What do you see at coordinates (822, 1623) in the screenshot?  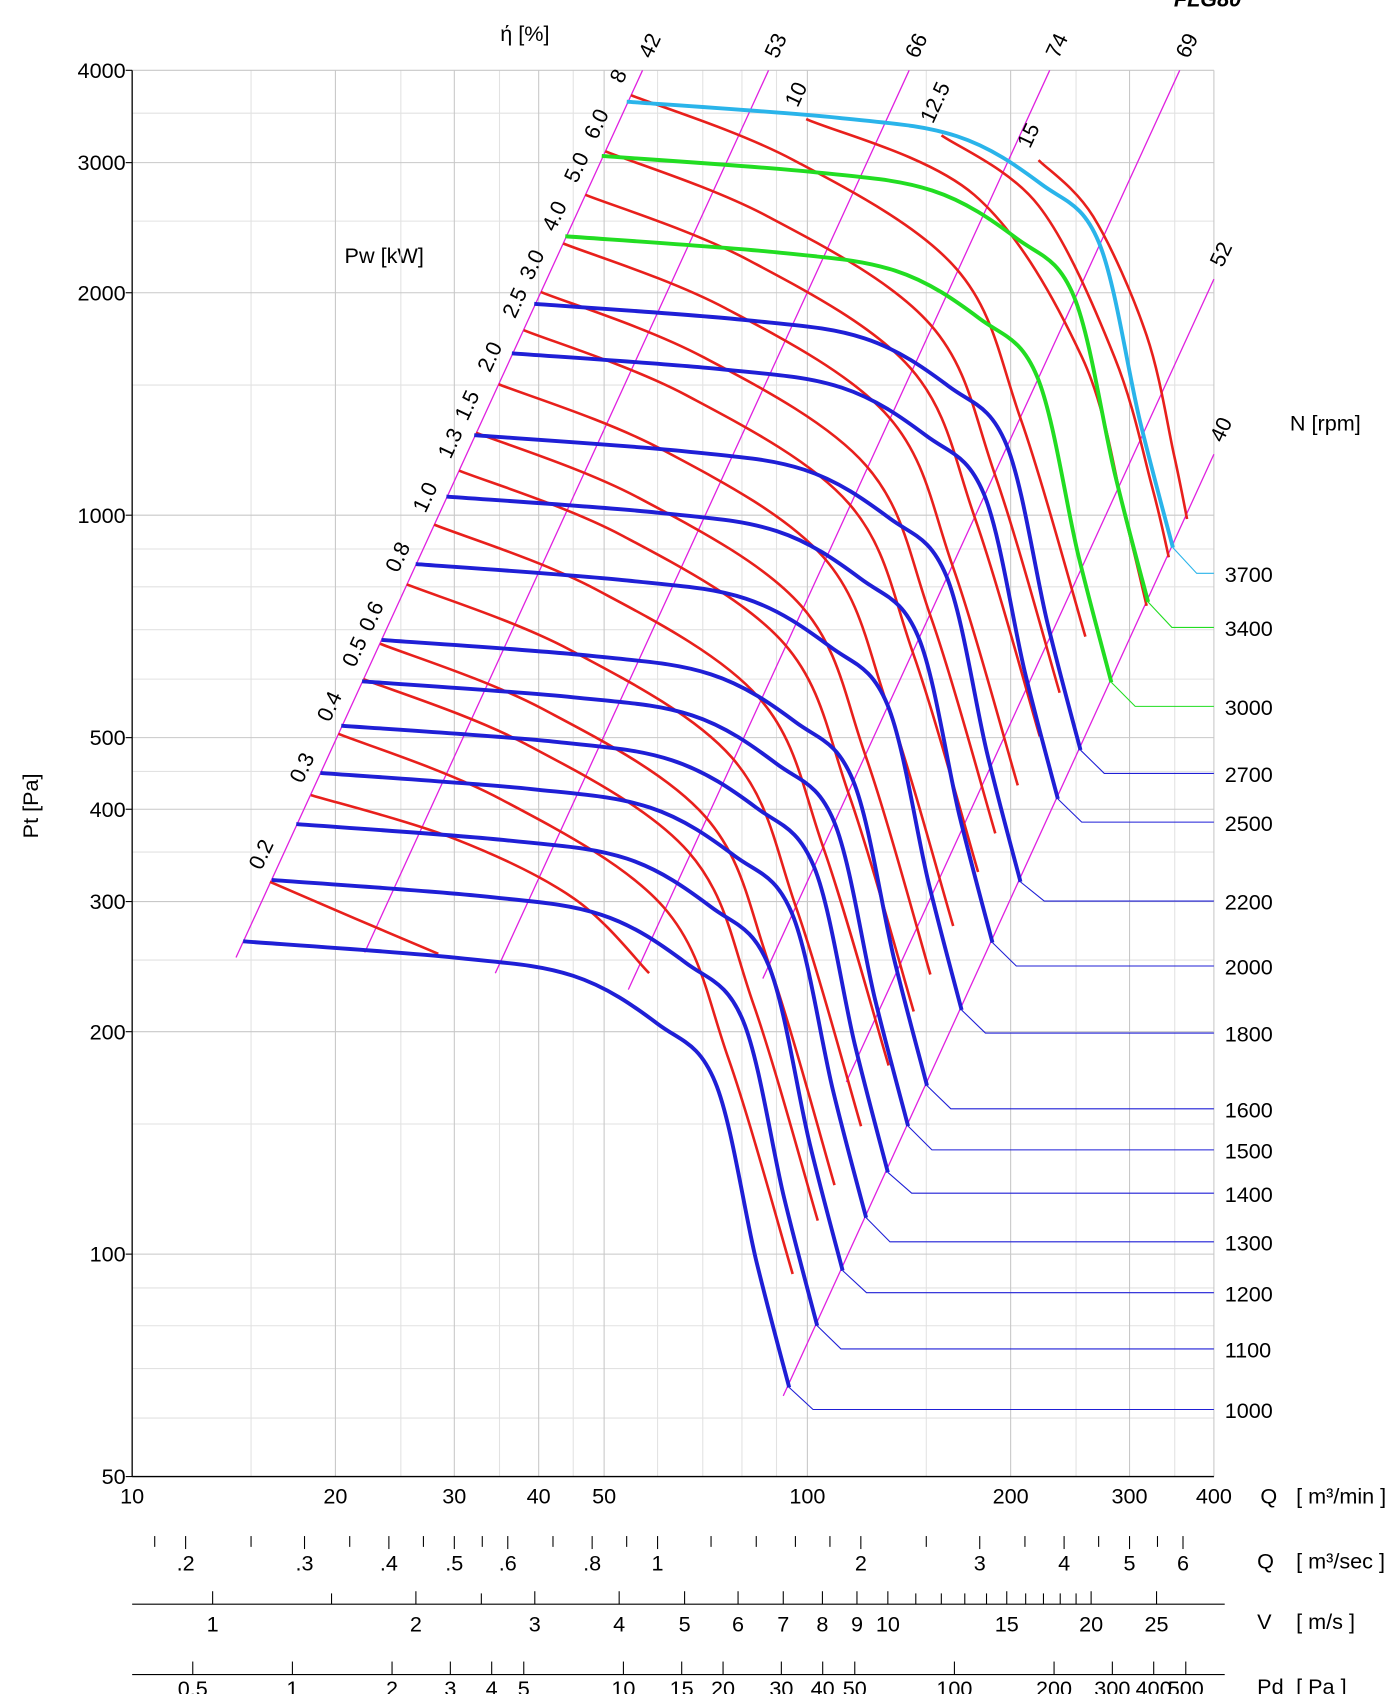 I see `scale-tick-label: 8` at bounding box center [822, 1623].